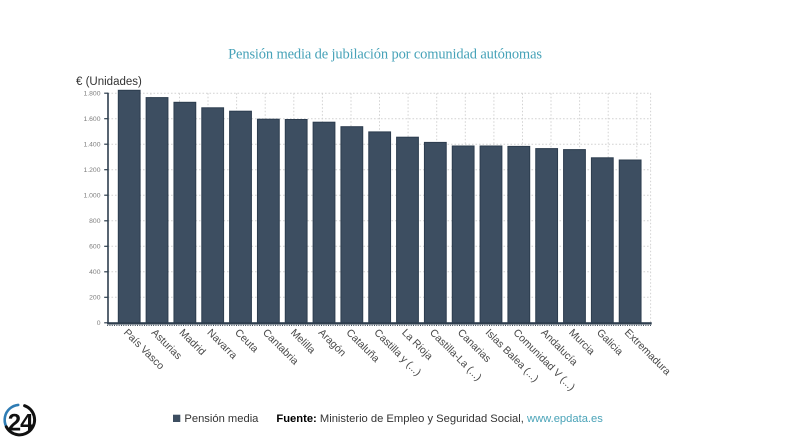  What do you see at coordinates (91, 196) in the screenshot?
I see `svg-text: 1.000` at bounding box center [91, 196].